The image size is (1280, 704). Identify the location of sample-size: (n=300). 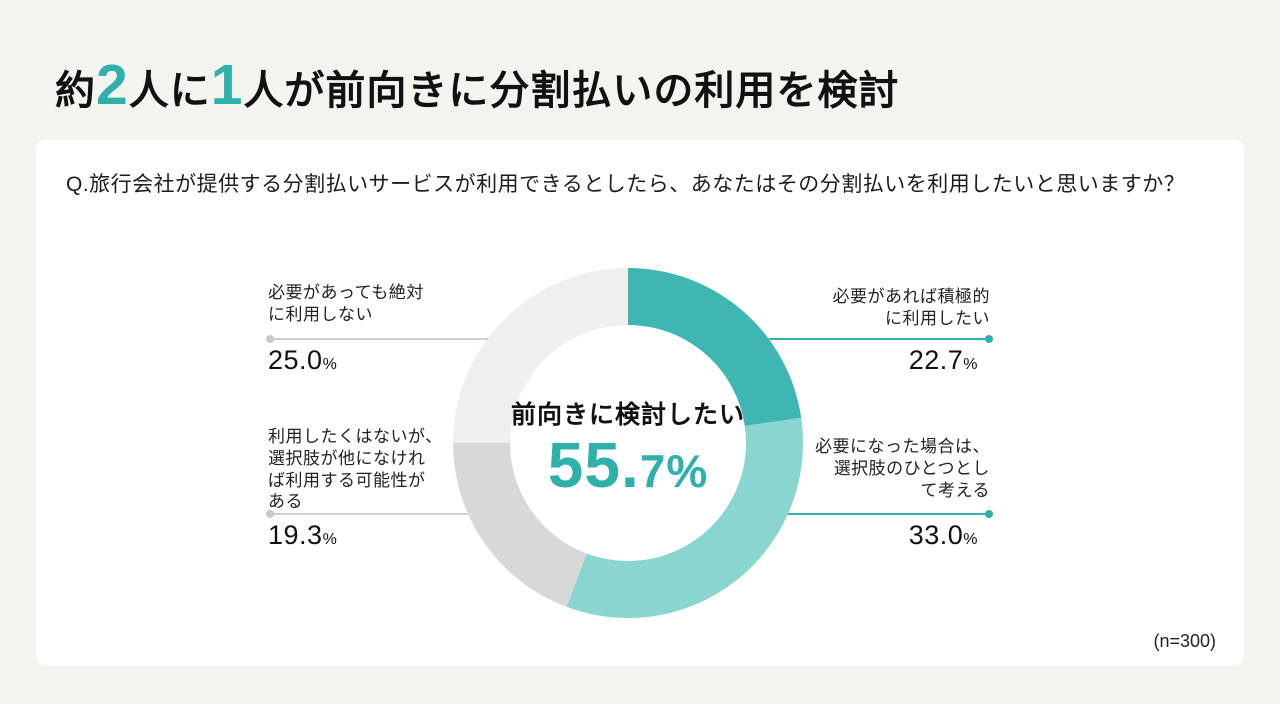
(1184, 641).